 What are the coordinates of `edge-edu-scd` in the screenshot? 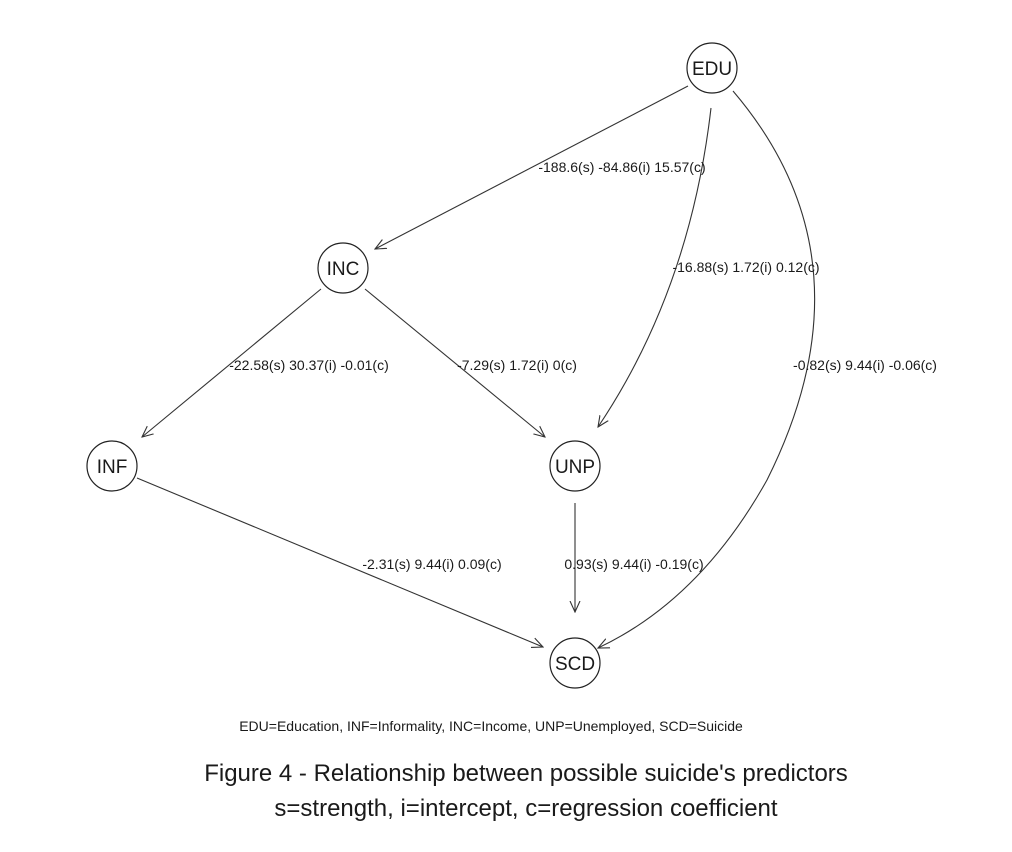 It's located at (707, 369).